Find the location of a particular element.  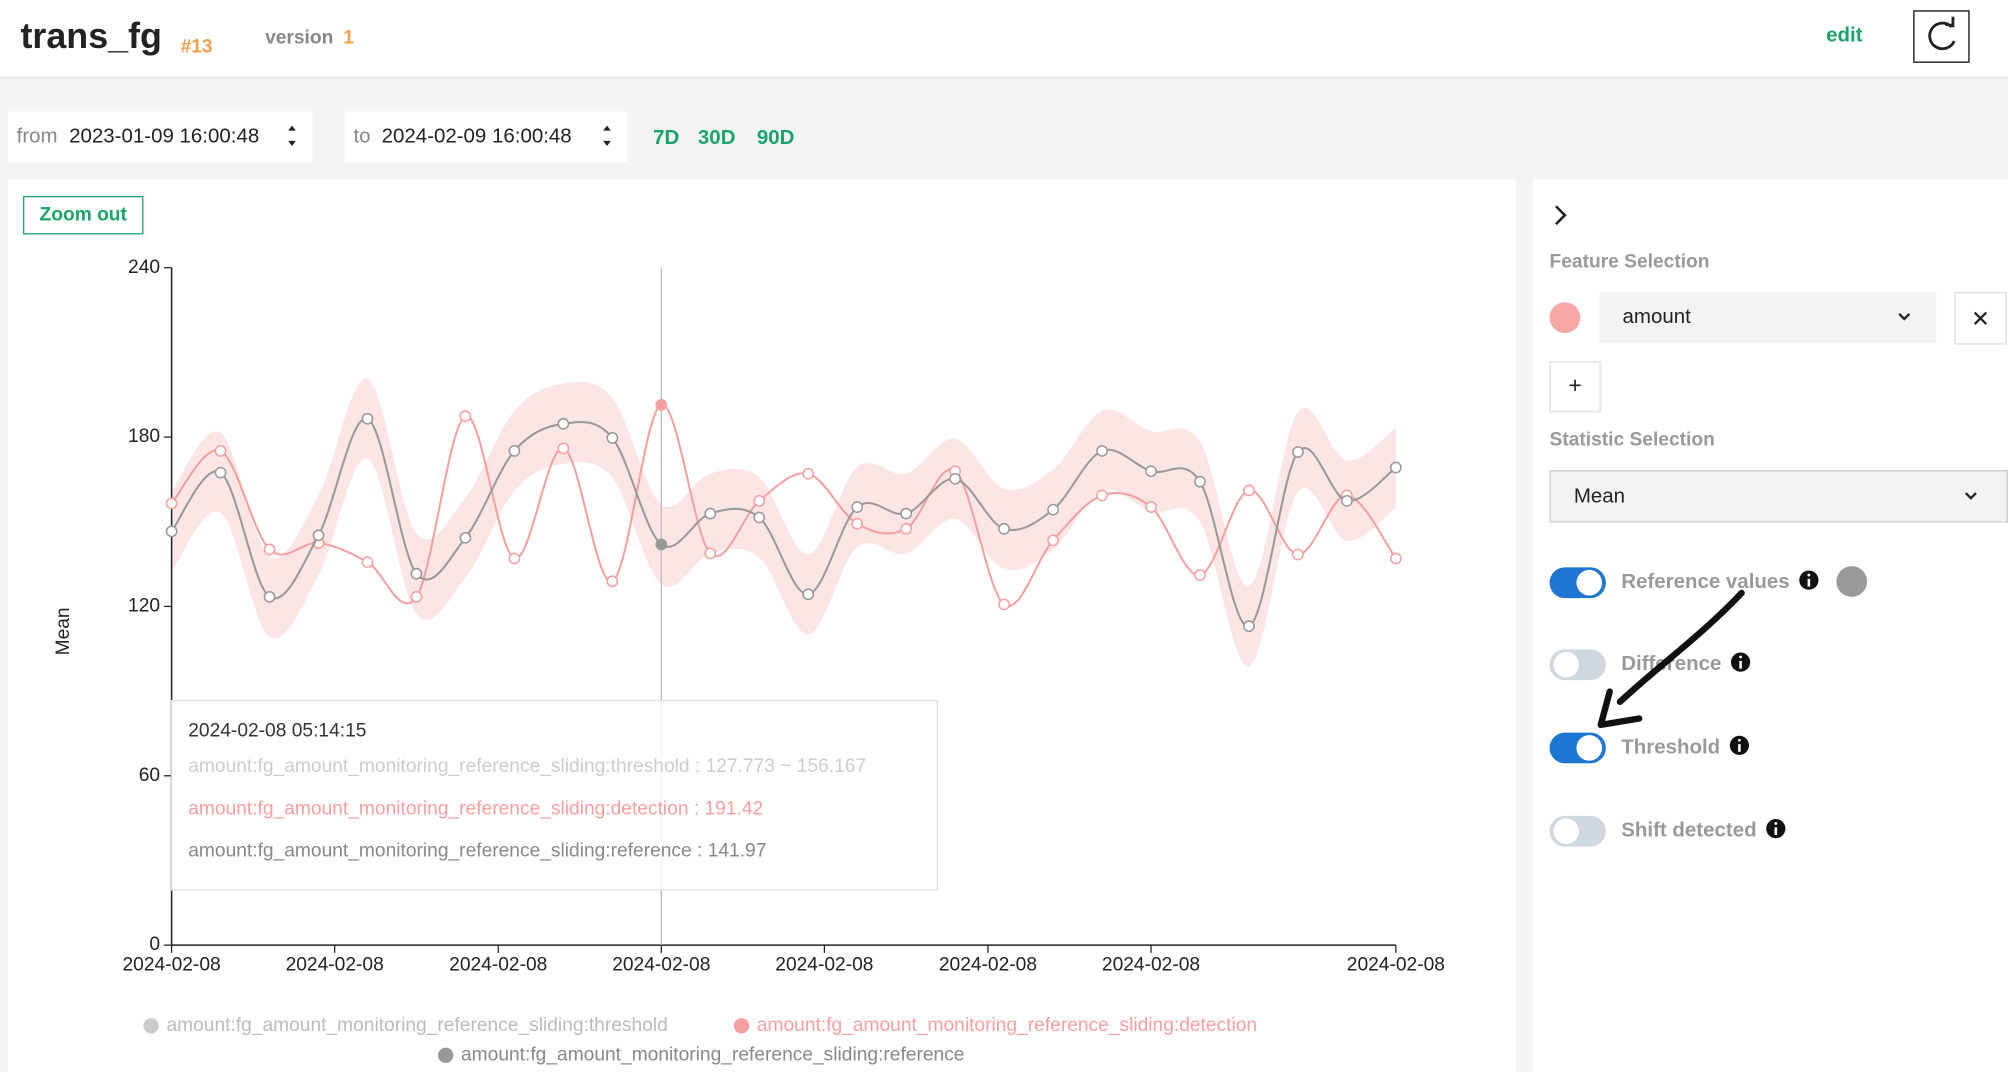

preset-90d: 90D is located at coordinates (776, 137).